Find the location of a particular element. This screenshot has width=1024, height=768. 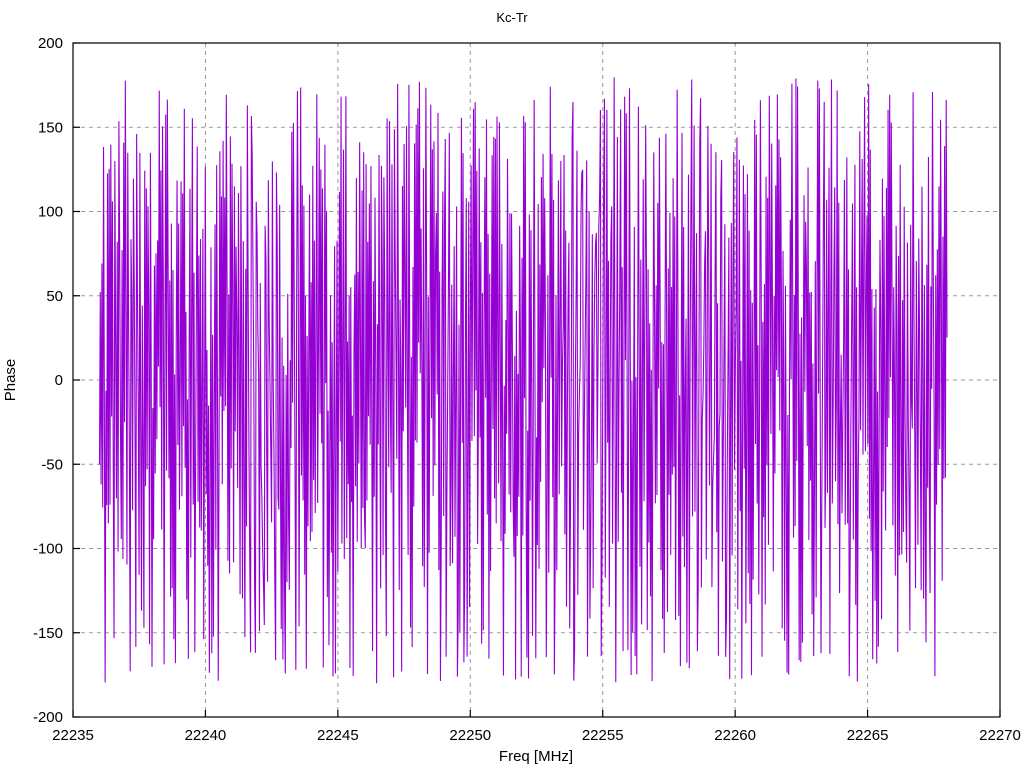

y-tick-label: 200 is located at coordinates (50, 43).